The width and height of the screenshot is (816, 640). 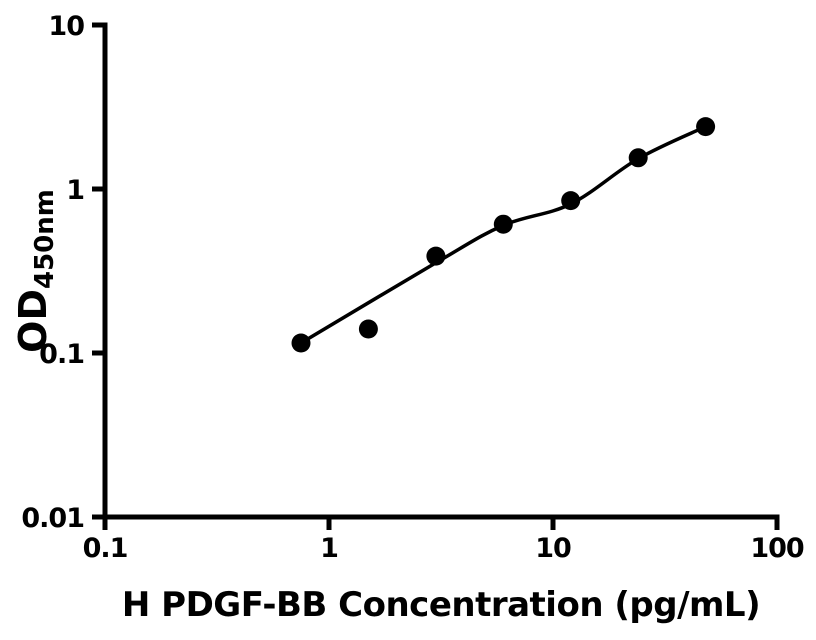 What do you see at coordinates (33, 321) in the screenshot?
I see `y-axis-title-main: OD` at bounding box center [33, 321].